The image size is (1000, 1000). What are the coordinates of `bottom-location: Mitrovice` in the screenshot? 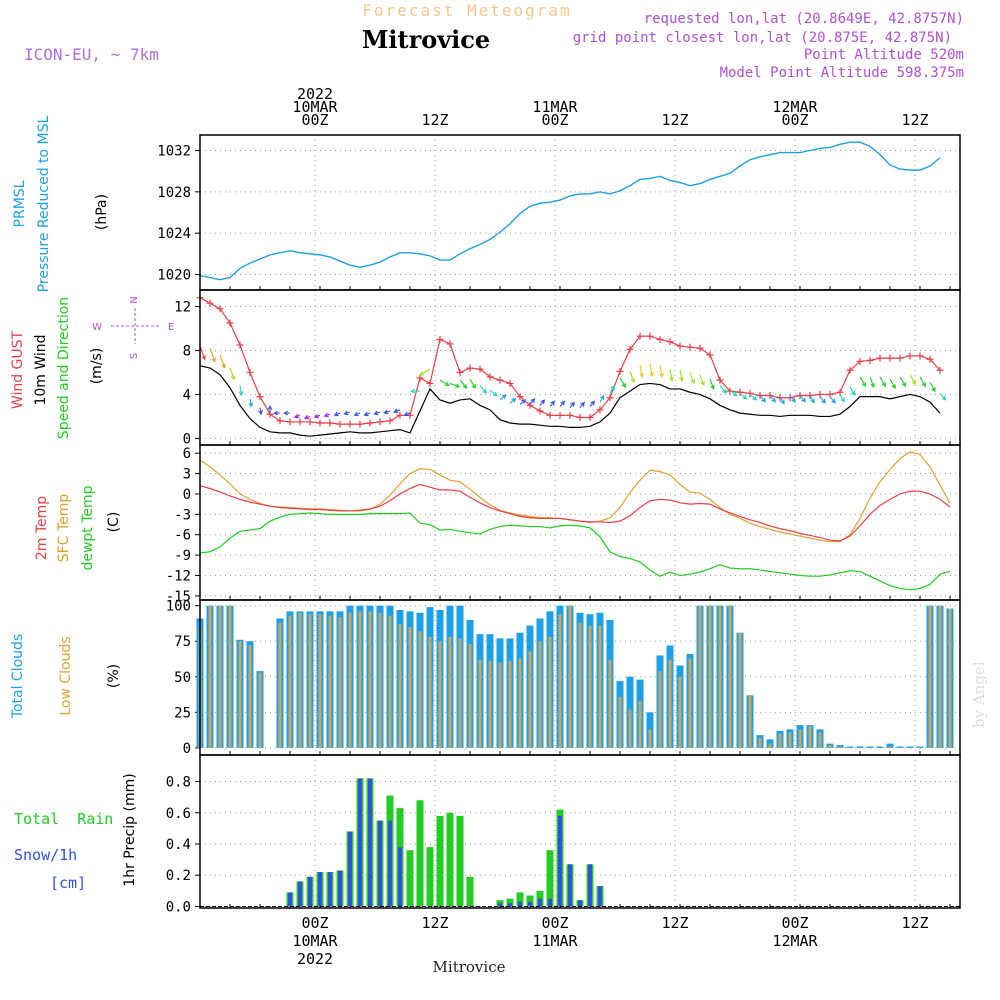 It's located at (469, 967).